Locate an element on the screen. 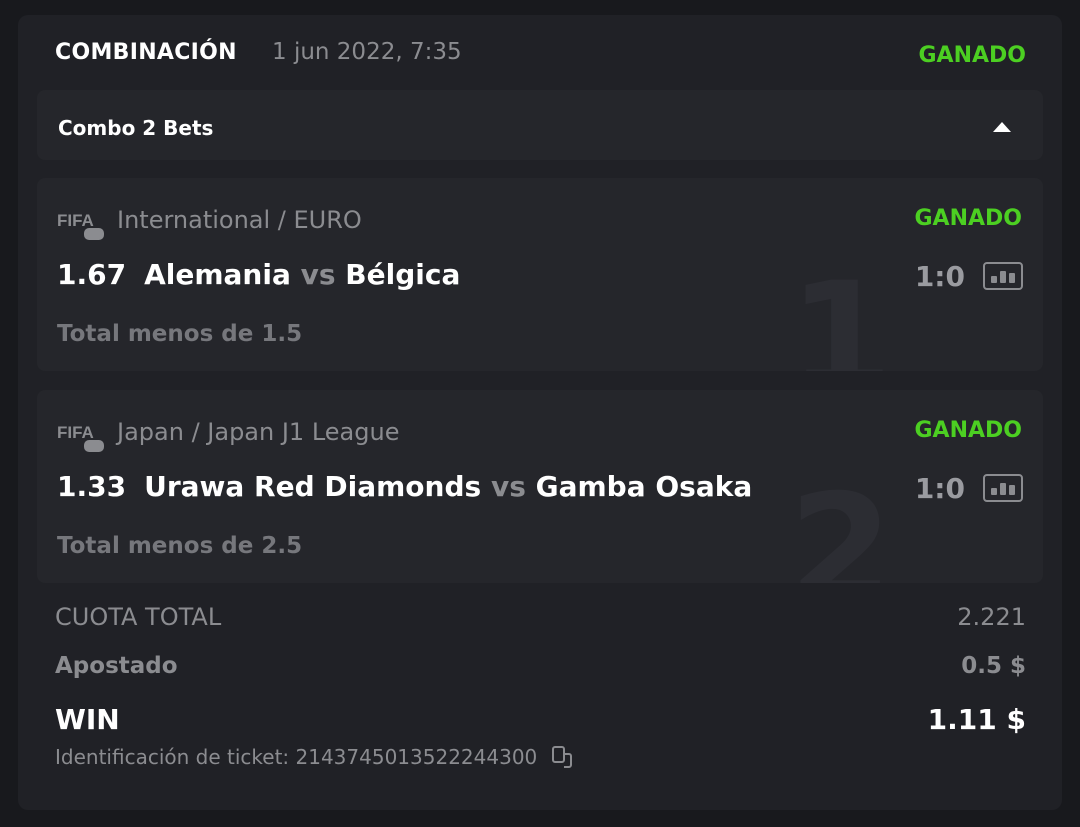  staked-label: Apostado is located at coordinates (116, 666).